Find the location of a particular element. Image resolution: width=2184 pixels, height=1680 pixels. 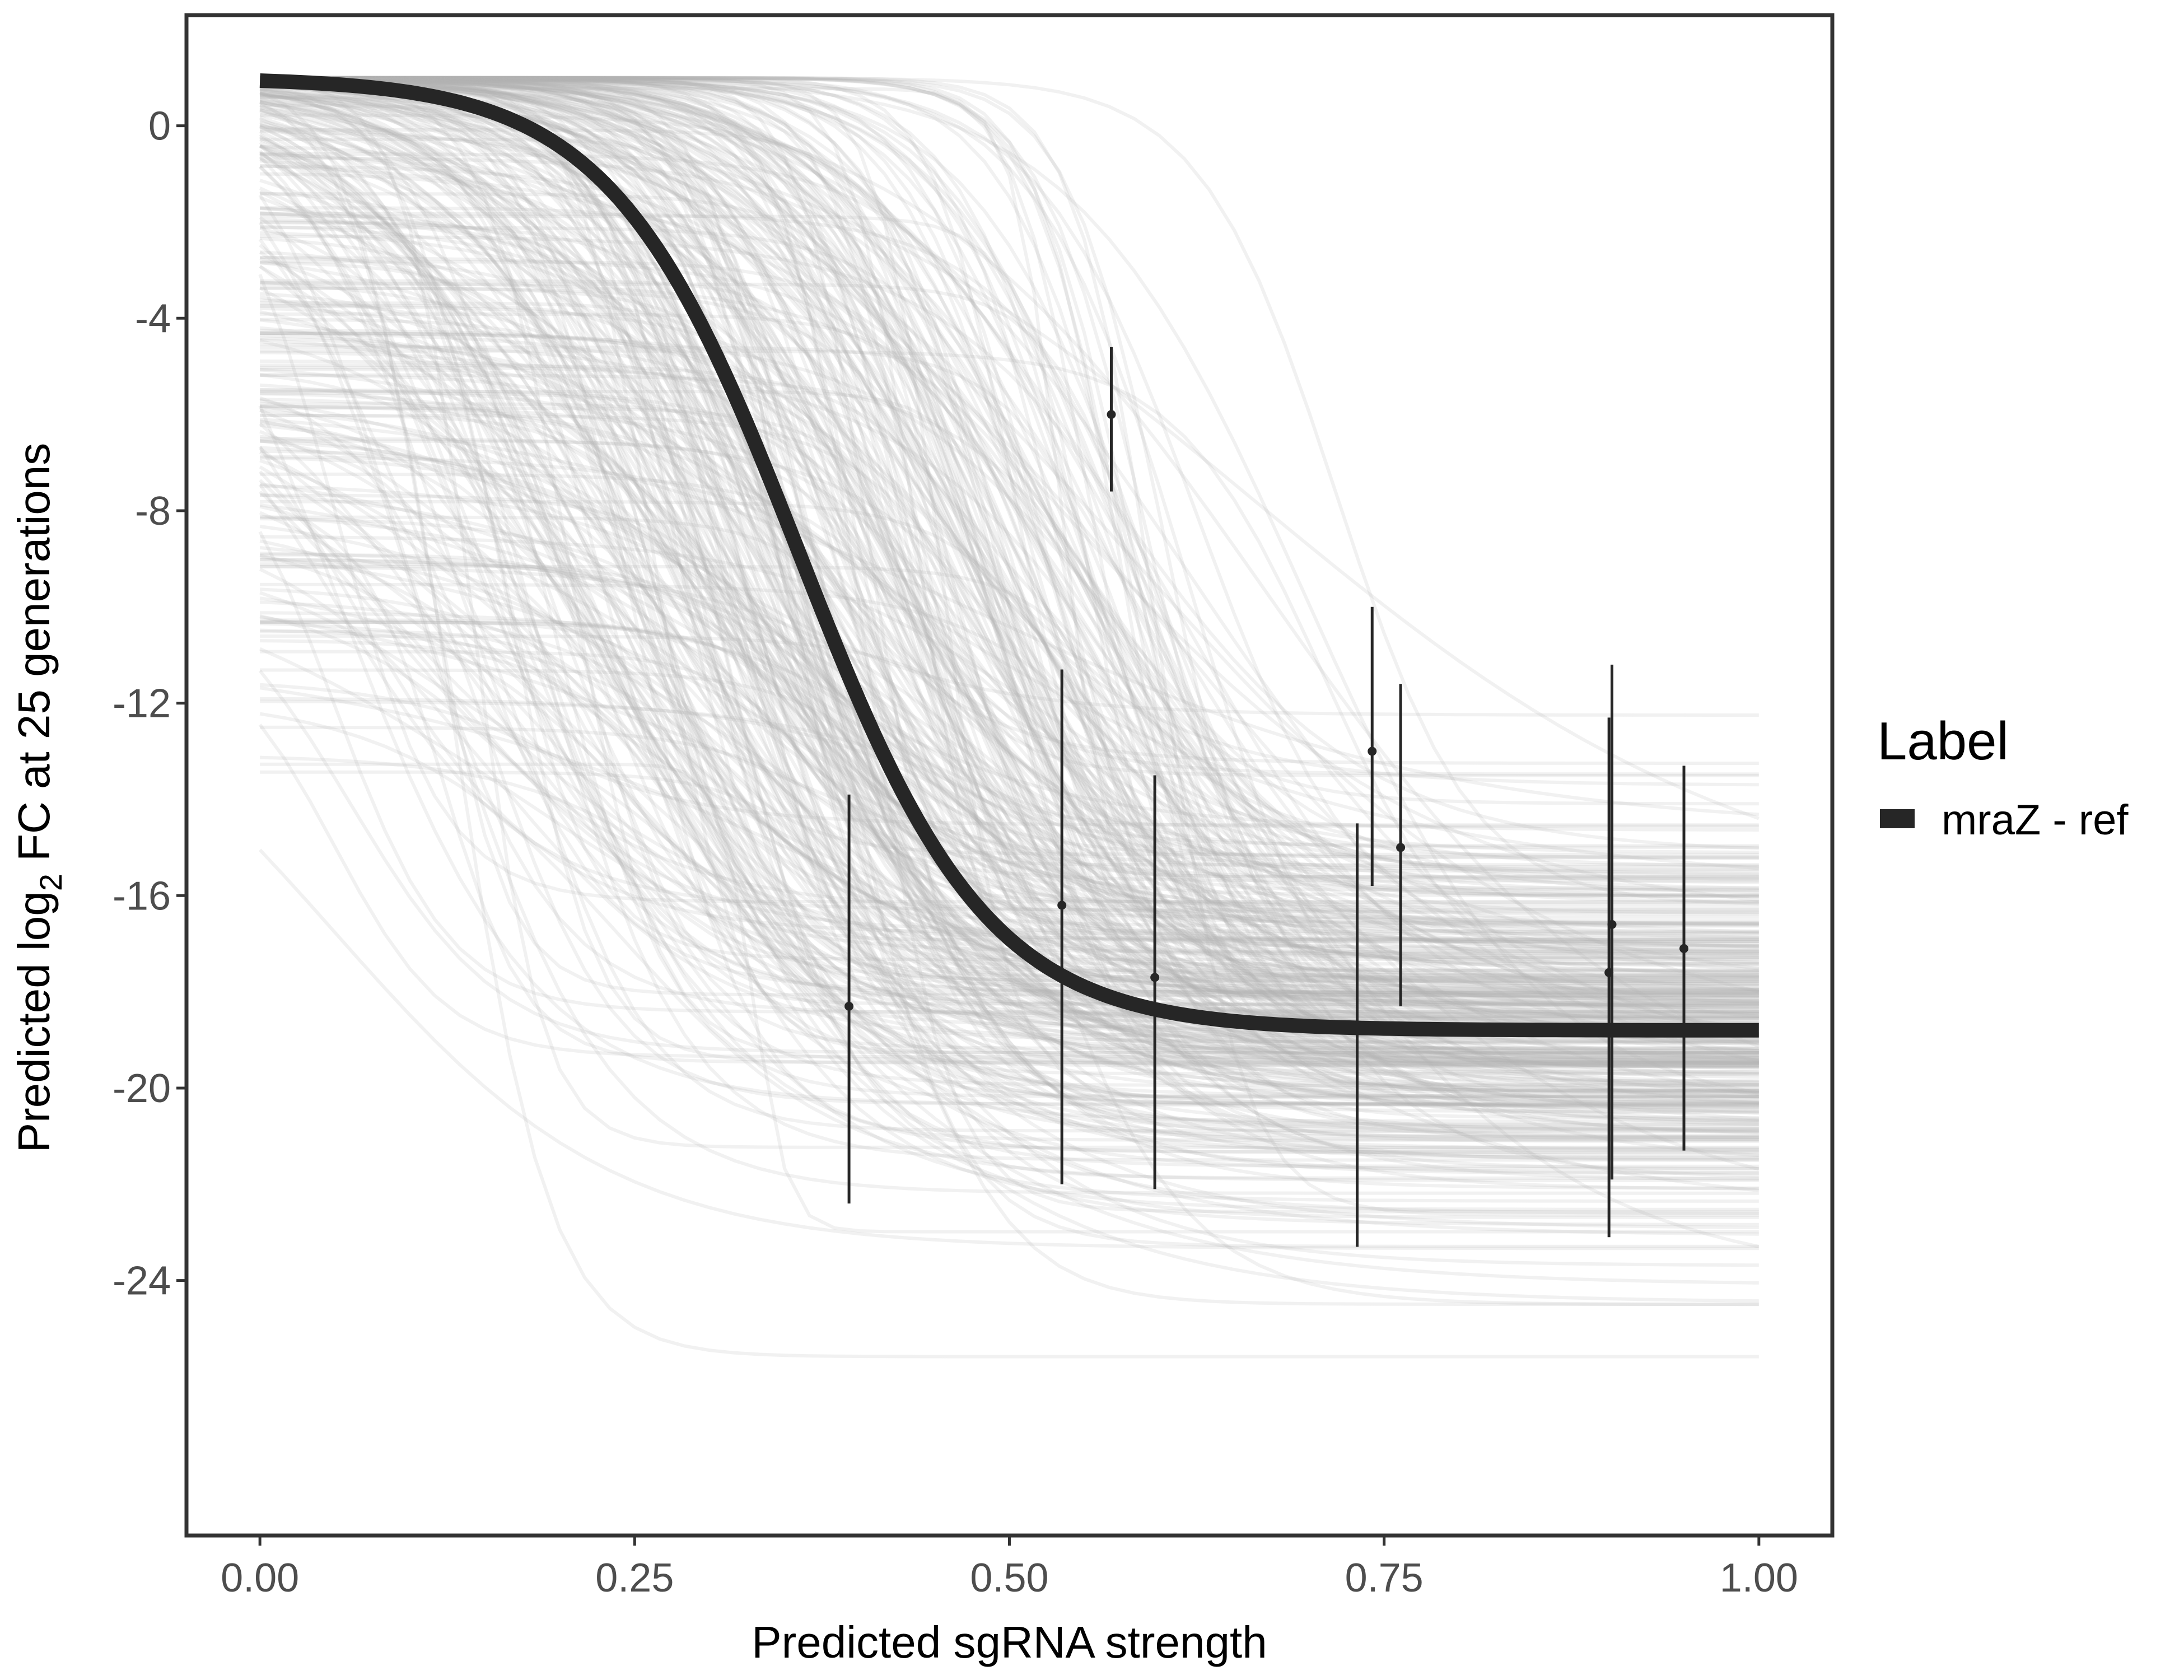

y-axis-title-suffix: FC at 25 generations is located at coordinates (34, 658).